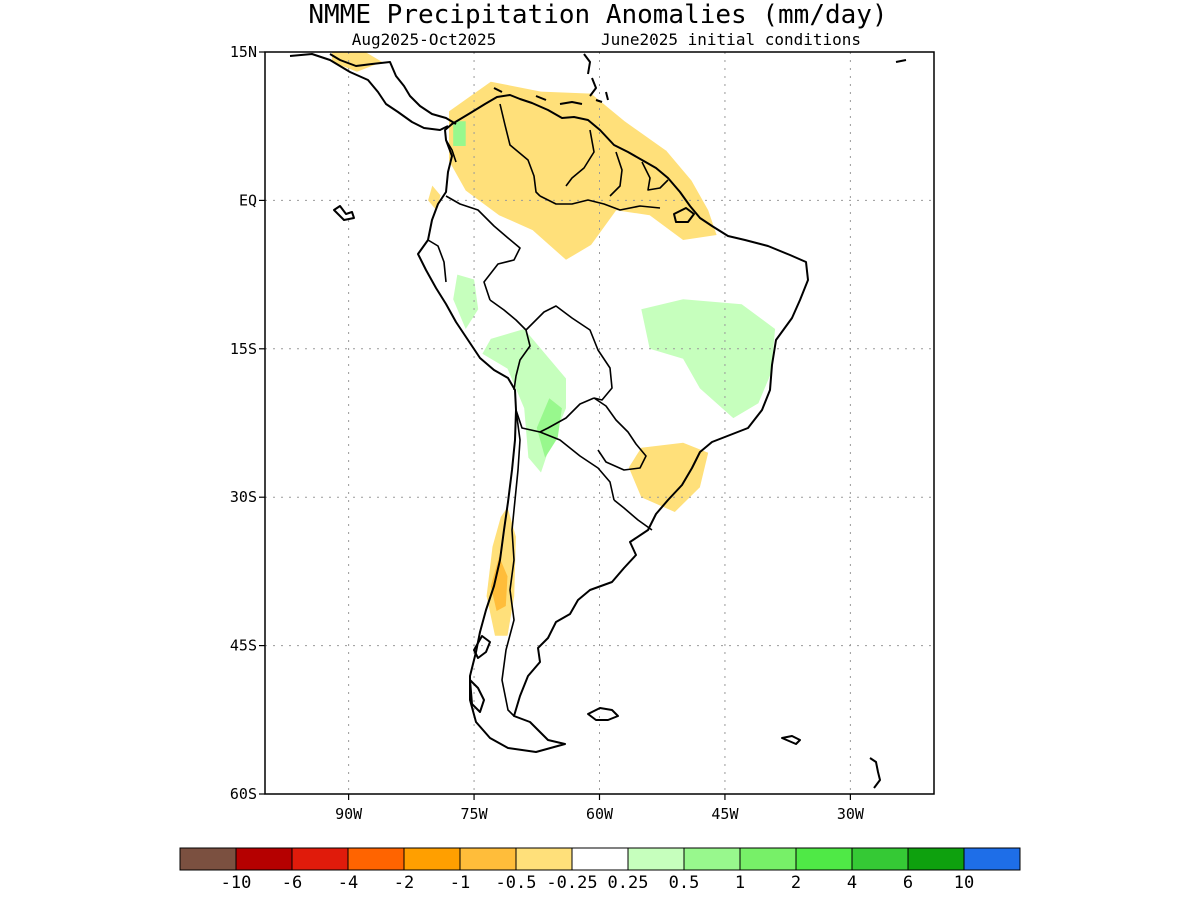 This screenshot has height=900, width=1200. Describe the element at coordinates (668, 477) in the screenshot. I see `anomaly-region-southern-brazil-dry` at that location.